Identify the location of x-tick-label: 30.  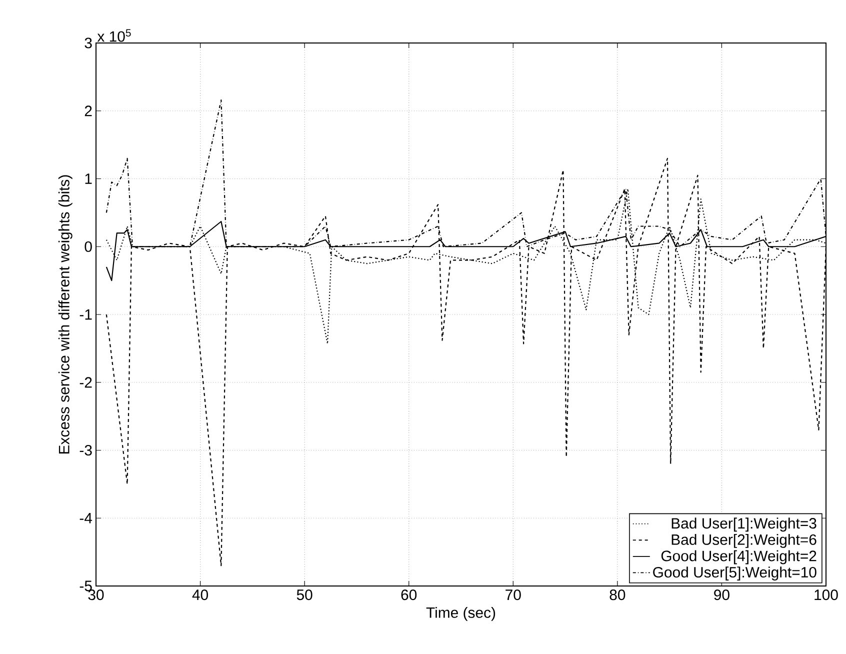
(96, 595).